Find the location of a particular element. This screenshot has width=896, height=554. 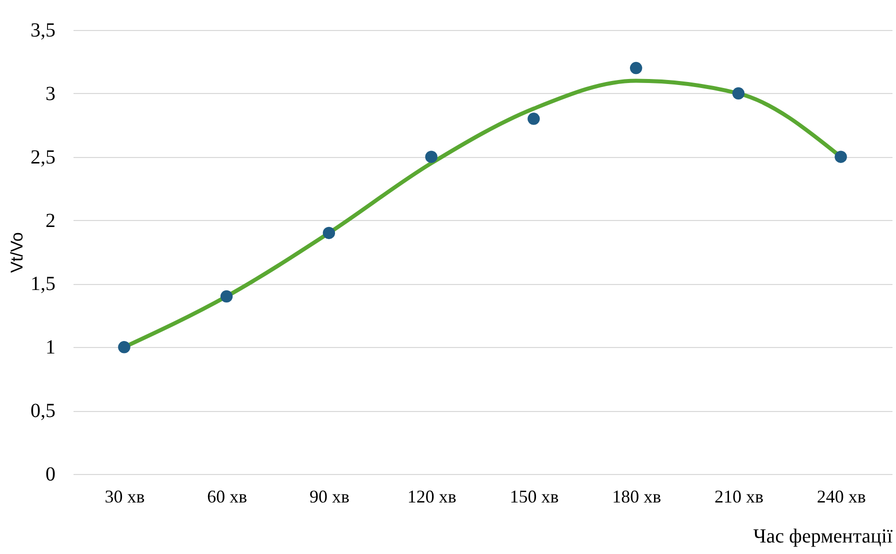

x-tick-label: 210 хв is located at coordinates (739, 496).